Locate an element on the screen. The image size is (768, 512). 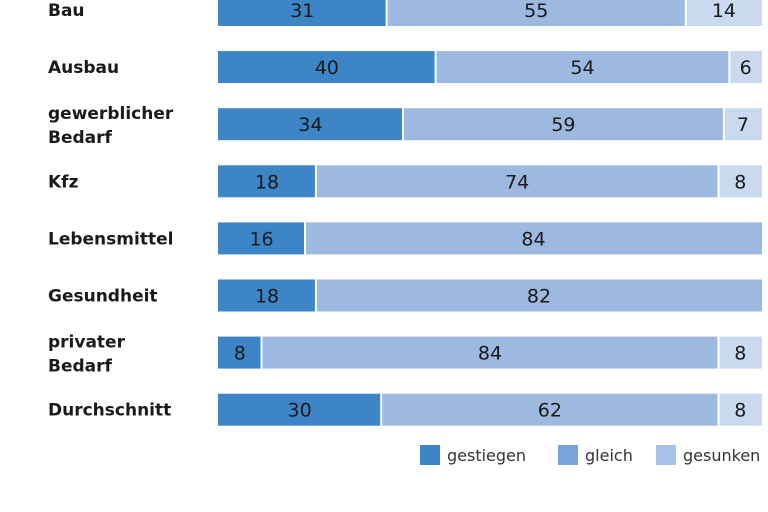
value-label: 6 is located at coordinates (746, 68).